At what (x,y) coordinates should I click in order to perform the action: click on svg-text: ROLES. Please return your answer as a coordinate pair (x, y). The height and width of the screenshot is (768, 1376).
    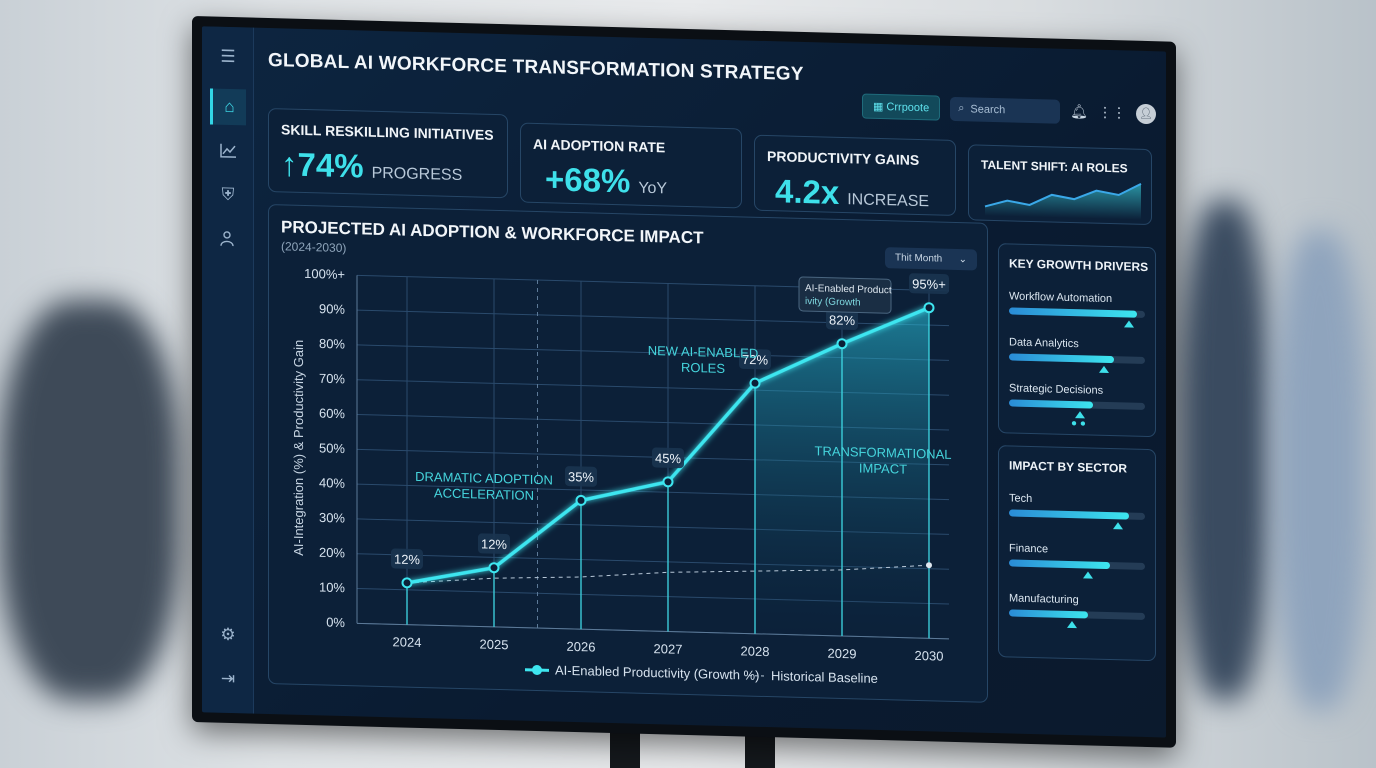
    Looking at the image, I should click on (703, 368).